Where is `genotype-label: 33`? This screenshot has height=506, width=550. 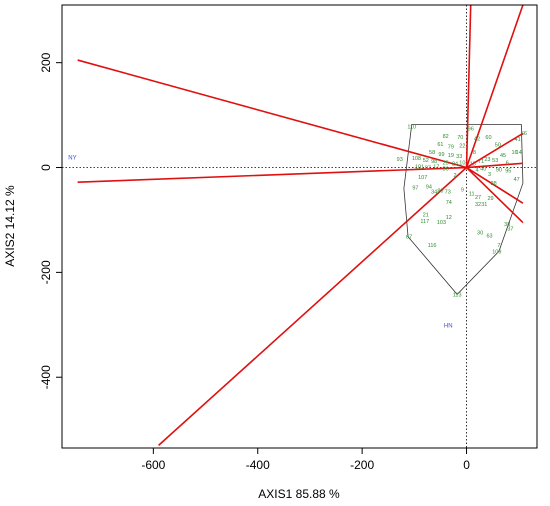 genotype-label: 33 is located at coordinates (459, 157).